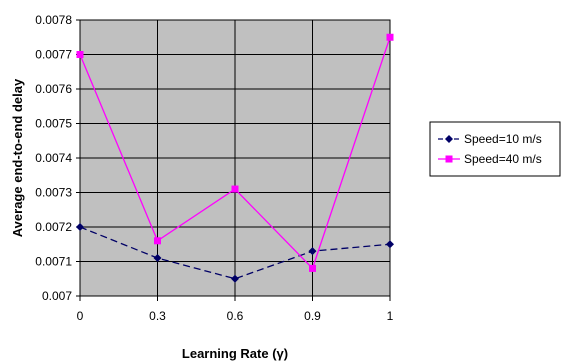 The height and width of the screenshot is (363, 587). Describe the element at coordinates (503, 159) in the screenshot. I see `legend-label: Speed=40 m/s` at that location.